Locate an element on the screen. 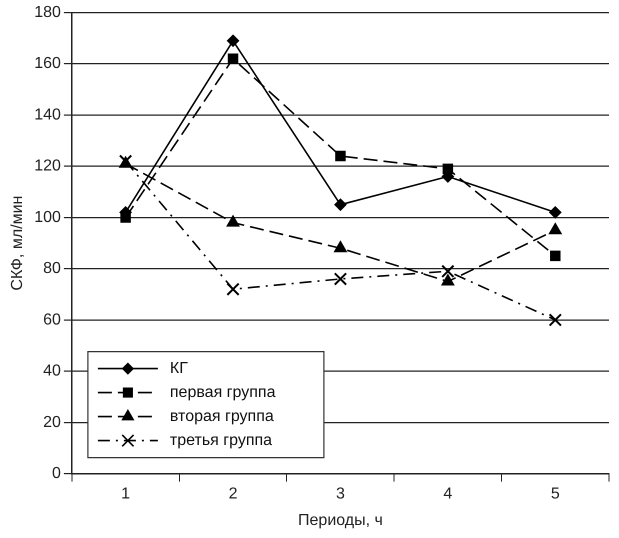 This screenshot has width=619, height=538. y-tick-label: 100 is located at coordinates (47, 217).